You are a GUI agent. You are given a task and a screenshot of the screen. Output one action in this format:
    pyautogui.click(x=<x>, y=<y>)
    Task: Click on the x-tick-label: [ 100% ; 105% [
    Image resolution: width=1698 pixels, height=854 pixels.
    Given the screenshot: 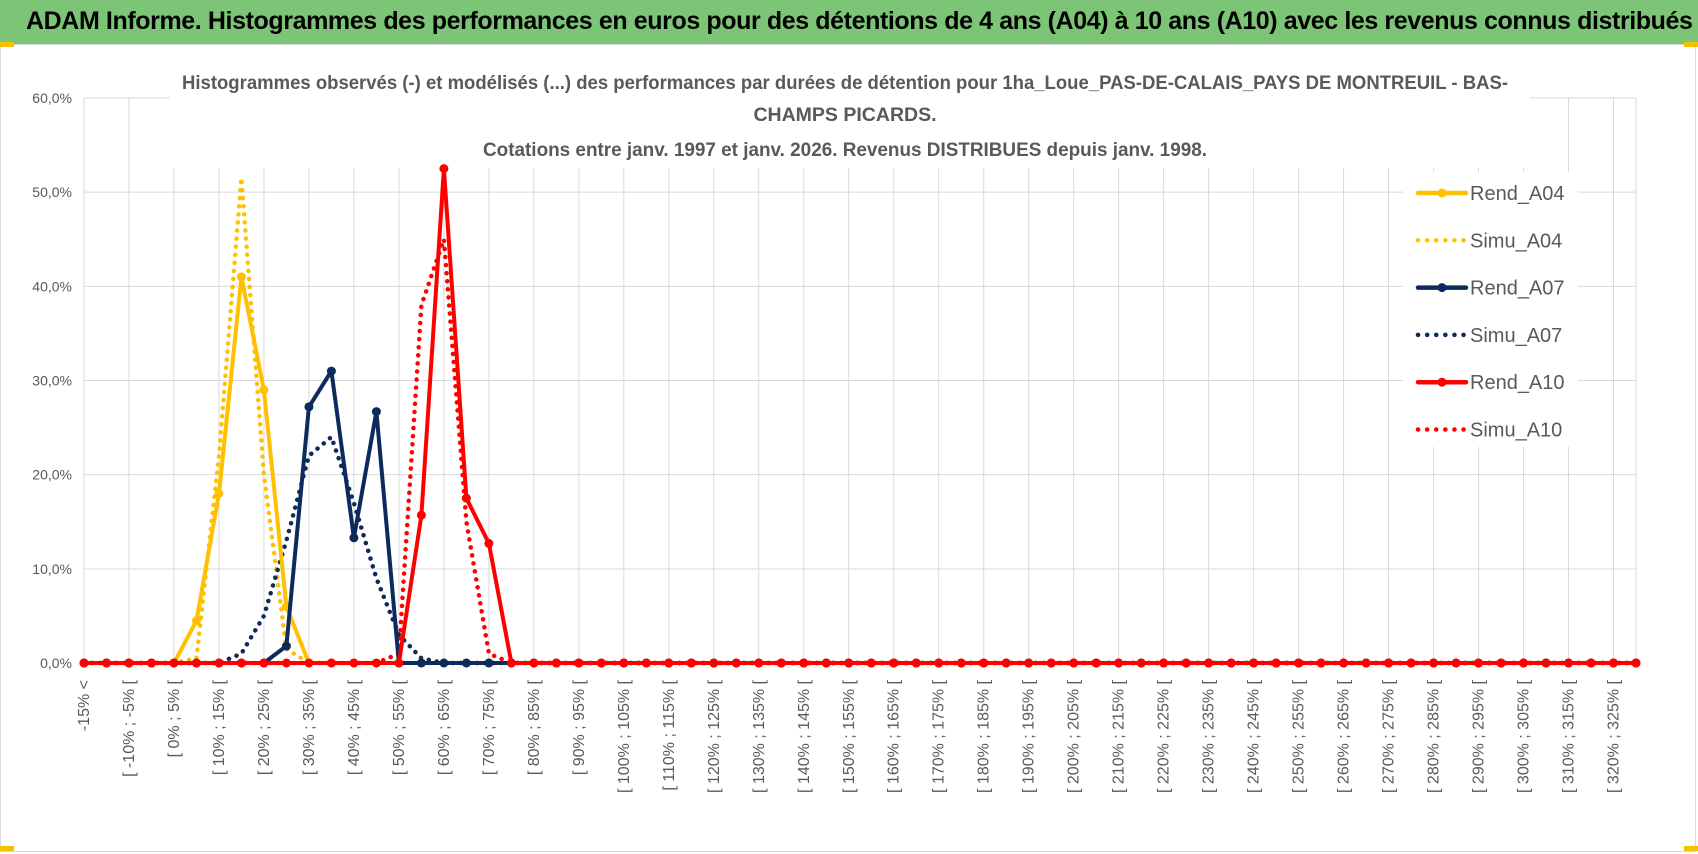 What is the action you would take?
    pyautogui.click(x=624, y=736)
    